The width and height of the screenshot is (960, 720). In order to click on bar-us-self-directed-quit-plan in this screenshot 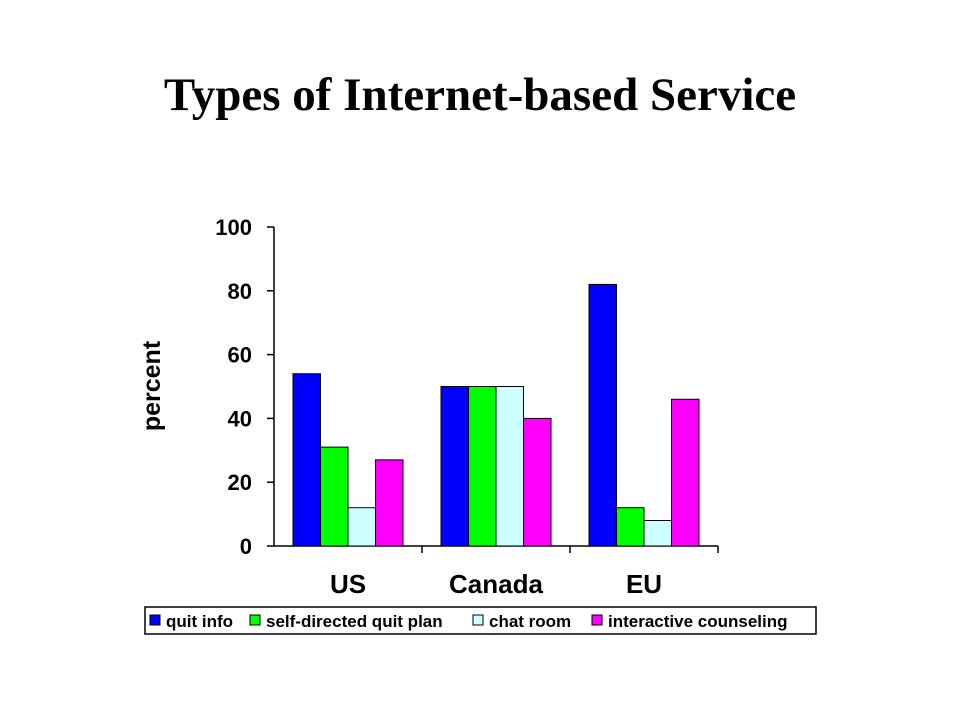, I will do `click(334, 496)`.